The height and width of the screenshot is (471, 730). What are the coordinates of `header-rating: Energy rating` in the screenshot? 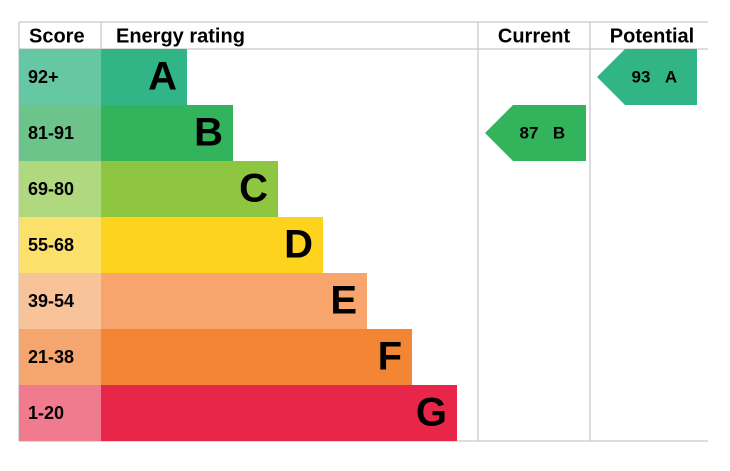 It's located at (180, 36).